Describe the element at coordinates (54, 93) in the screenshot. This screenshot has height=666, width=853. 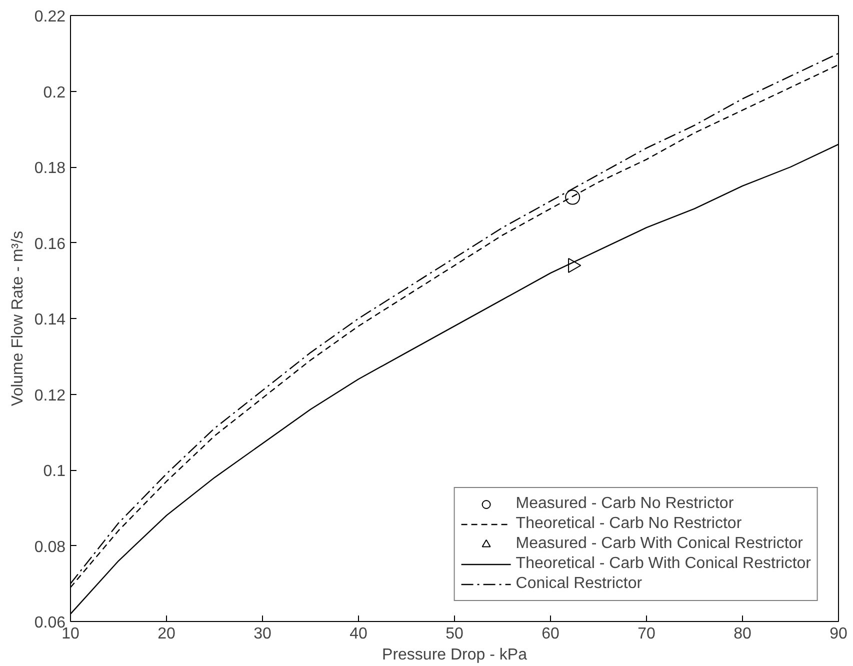
I see `y-tick-label: 0.2` at that location.